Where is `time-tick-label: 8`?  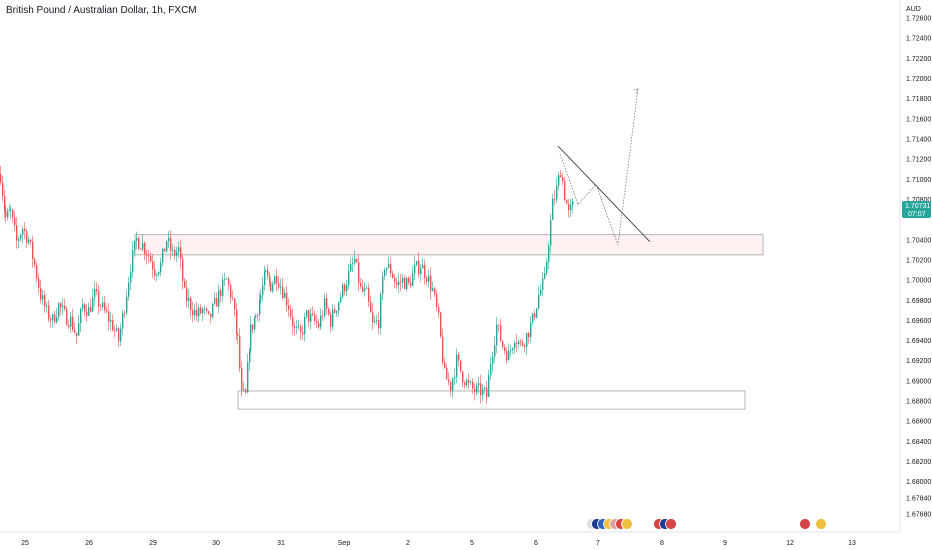 time-tick-label: 8 is located at coordinates (662, 543).